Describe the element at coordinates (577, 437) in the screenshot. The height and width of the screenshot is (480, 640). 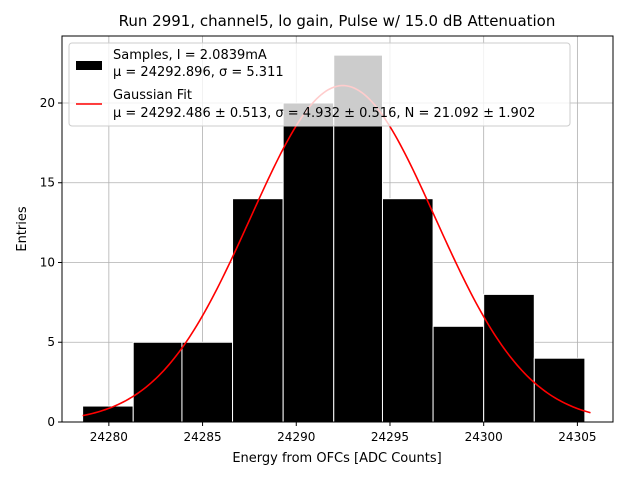
I see `x-tick-label: 24305` at that location.